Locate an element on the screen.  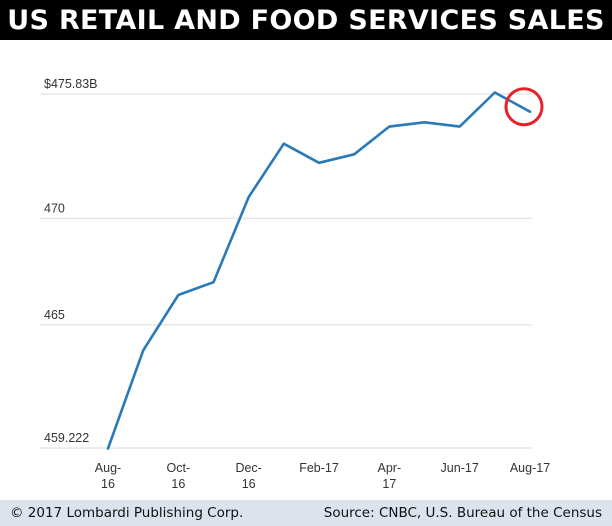
y-tick-label: $475.83B is located at coordinates (71, 84).